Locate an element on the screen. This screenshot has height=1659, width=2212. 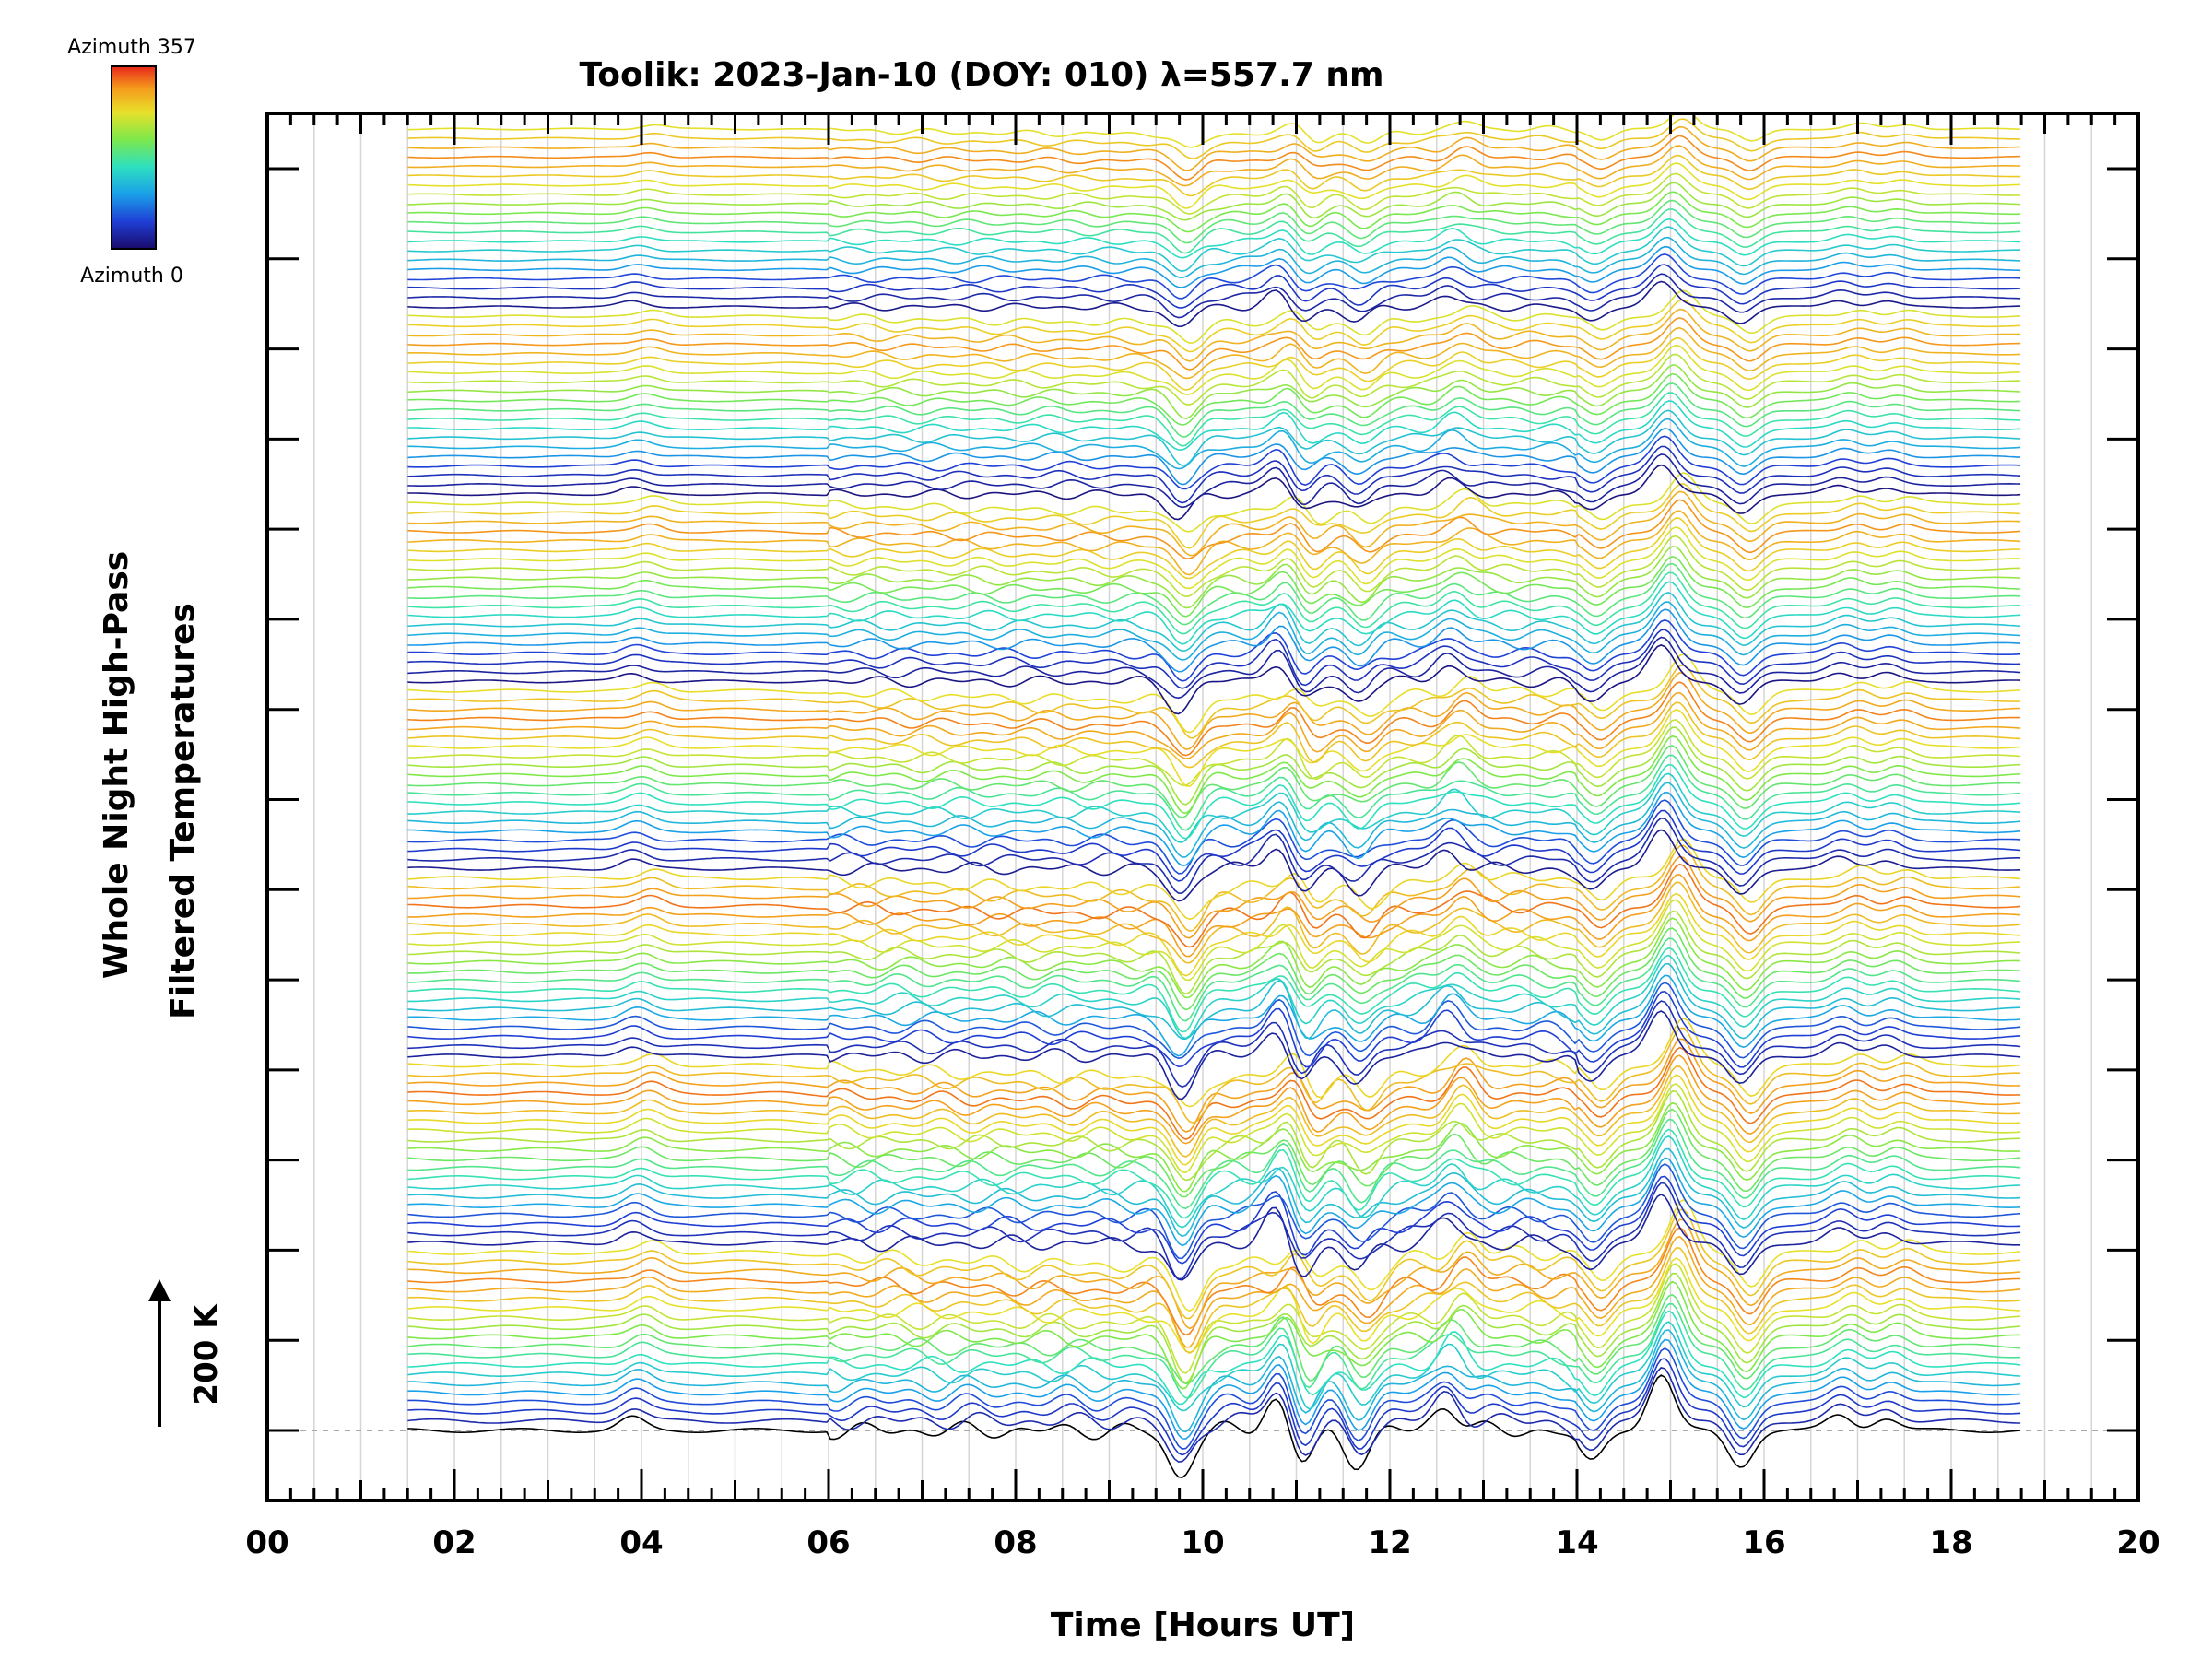
x-tick-label: 02 is located at coordinates (454, 1542).